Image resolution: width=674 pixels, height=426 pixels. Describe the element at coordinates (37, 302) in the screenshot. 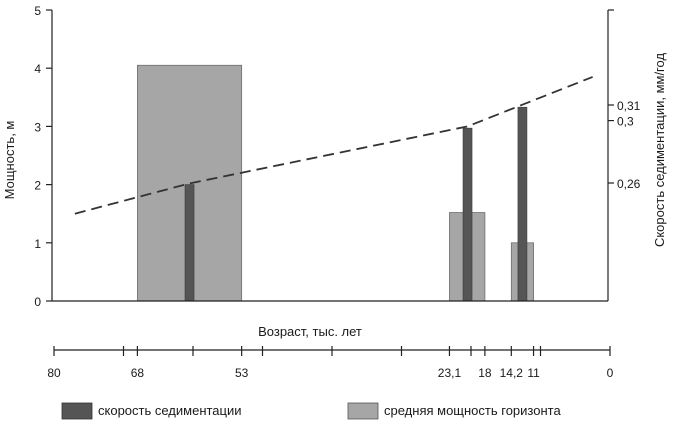

I see `left-tick-label-0: 0` at that location.